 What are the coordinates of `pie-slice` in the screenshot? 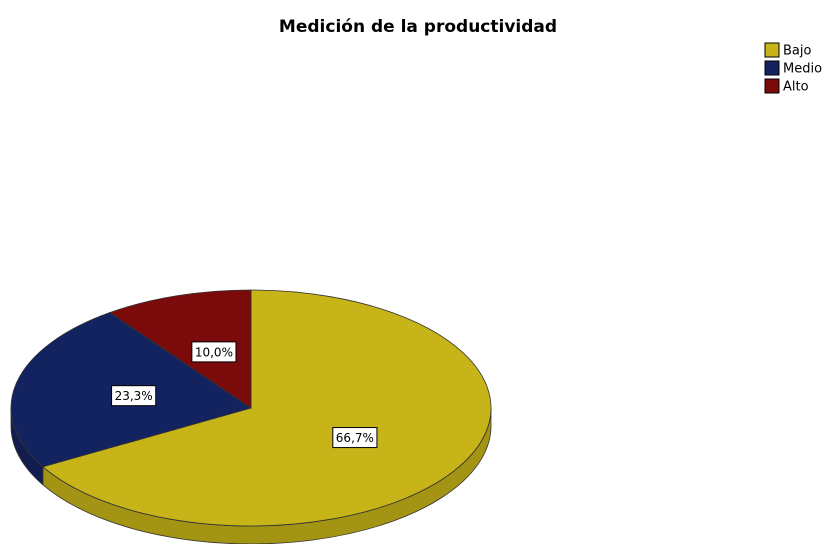 It's located at (180, 349).